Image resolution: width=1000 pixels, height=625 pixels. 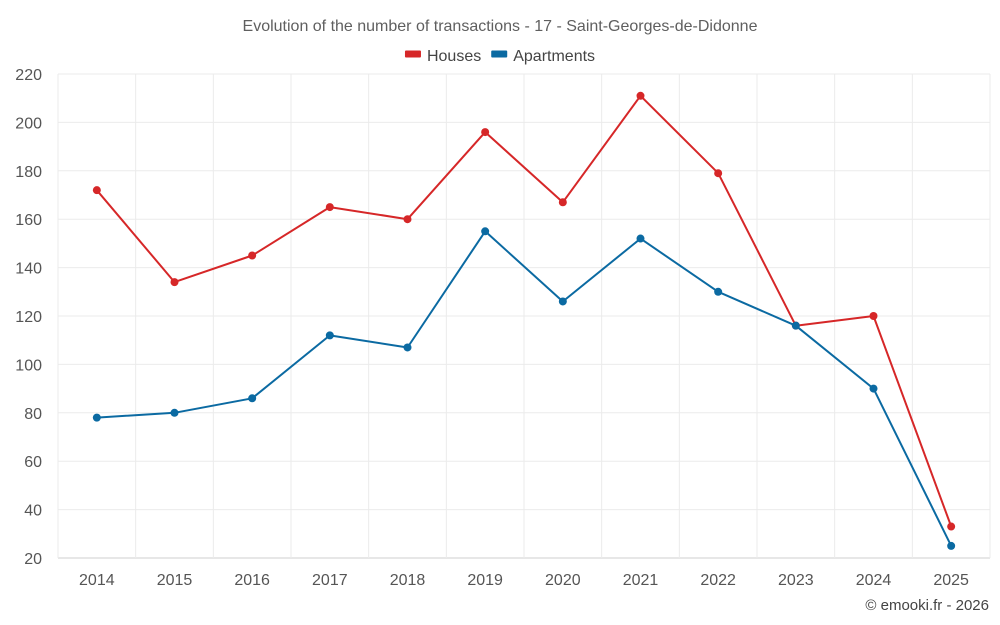 What do you see at coordinates (641, 580) in the screenshot?
I see `x-tick-label: 2021` at bounding box center [641, 580].